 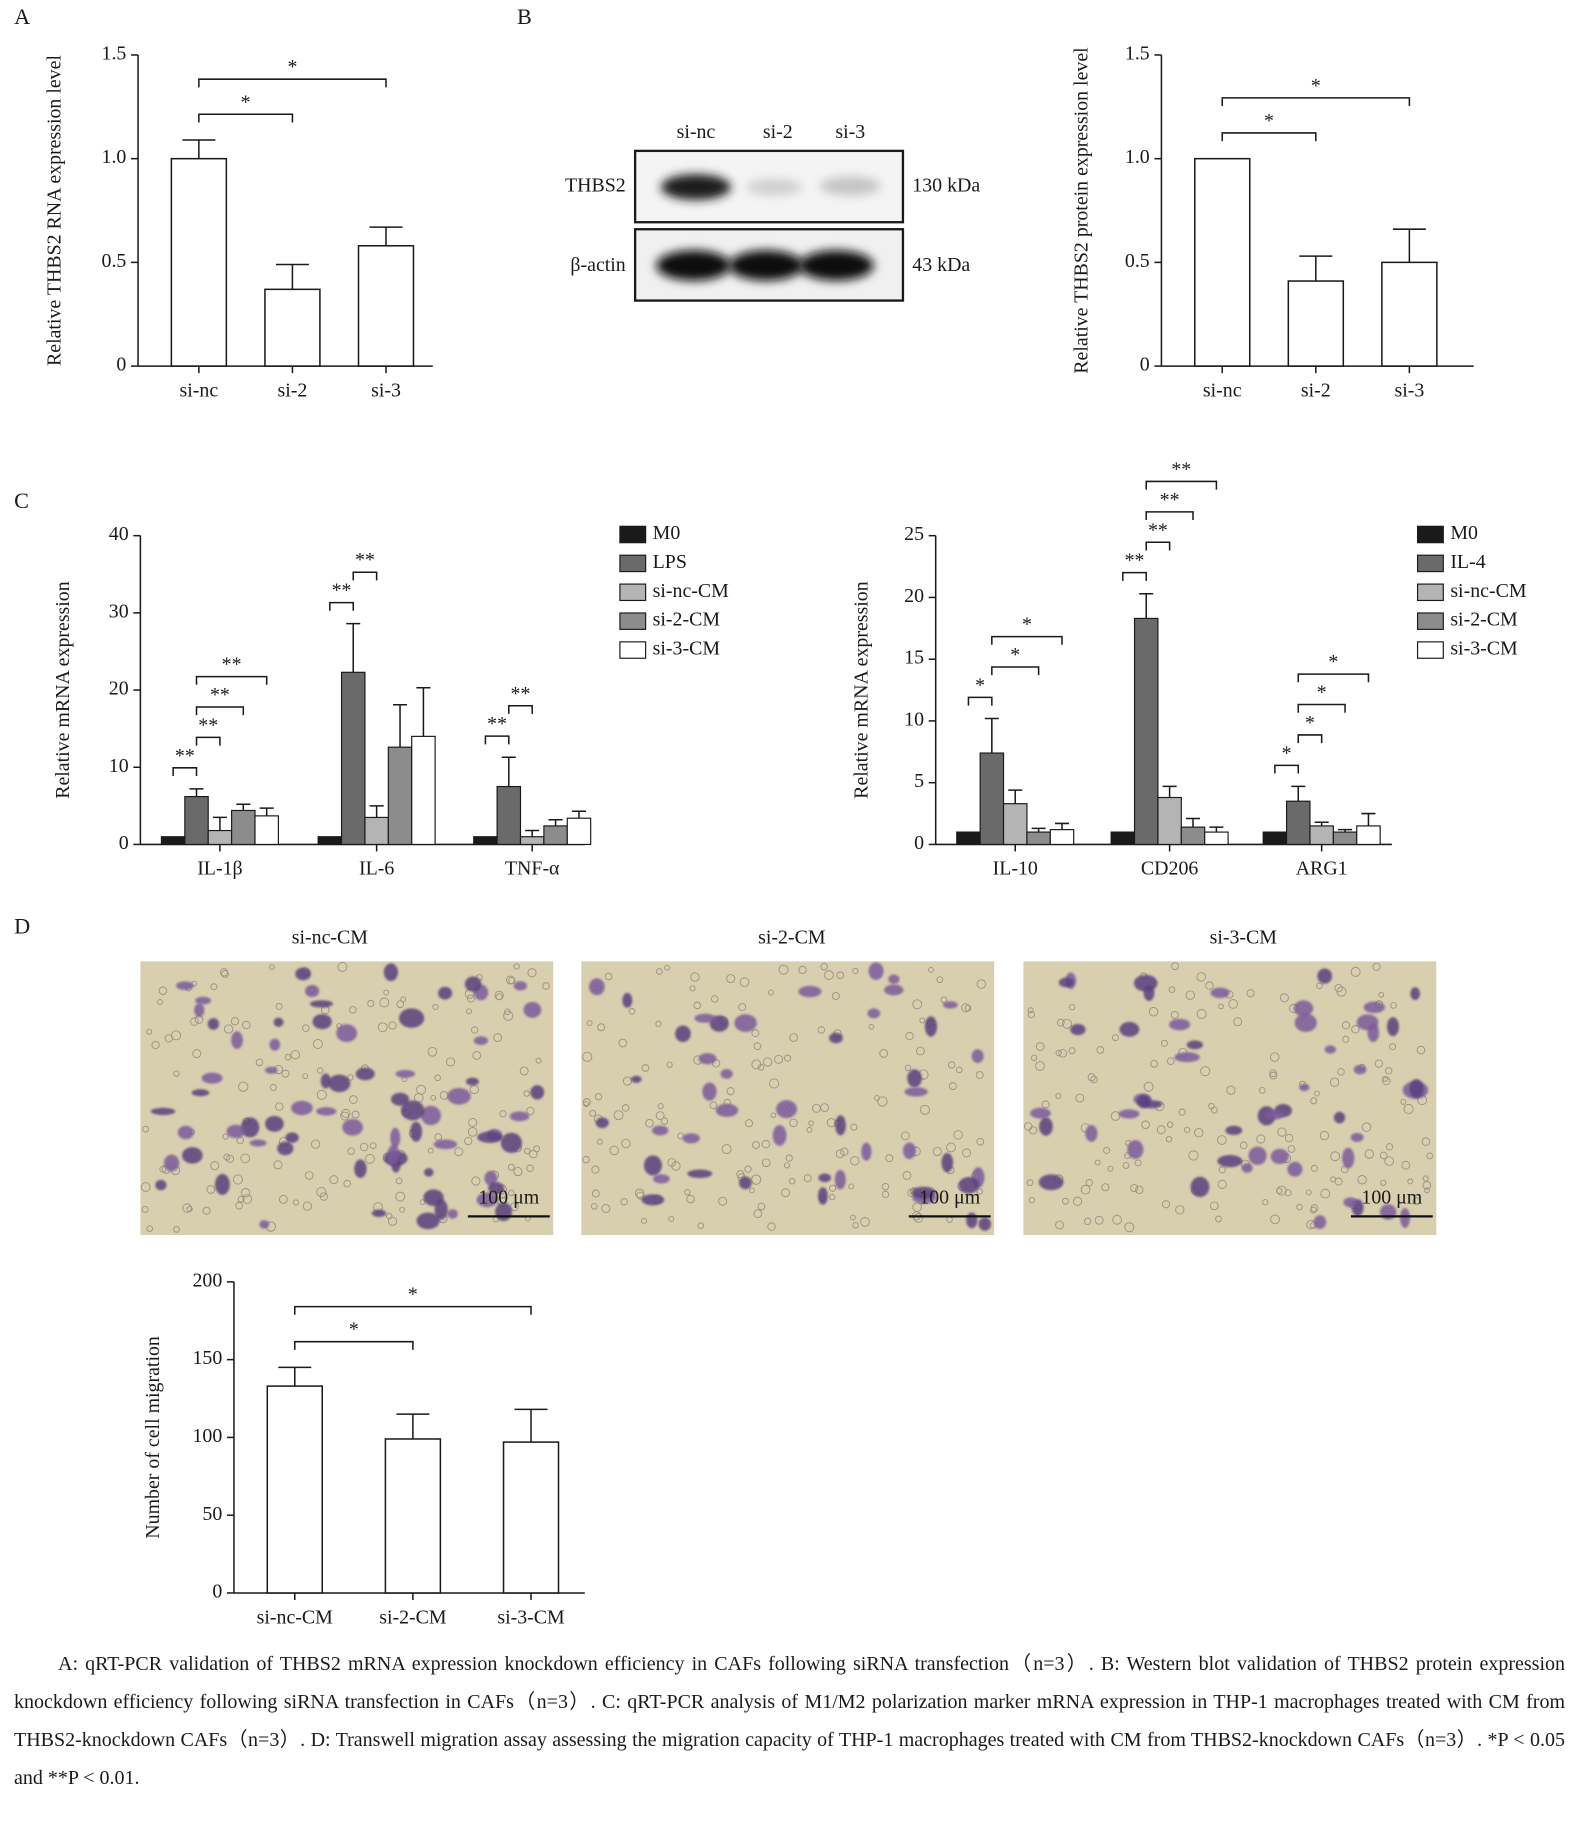 I want to click on x-tick-label: si-3-CM, so click(x=531, y=1617).